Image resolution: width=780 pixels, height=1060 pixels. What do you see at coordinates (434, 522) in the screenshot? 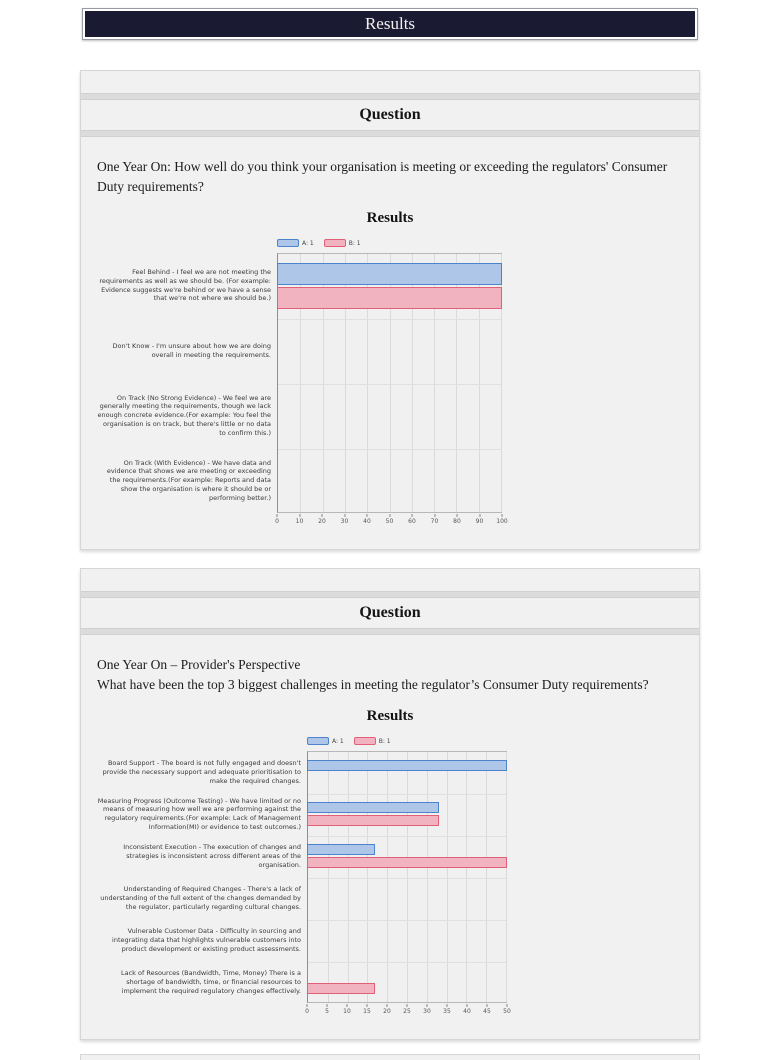
I see `axis-tick-label: 70` at bounding box center [434, 522].